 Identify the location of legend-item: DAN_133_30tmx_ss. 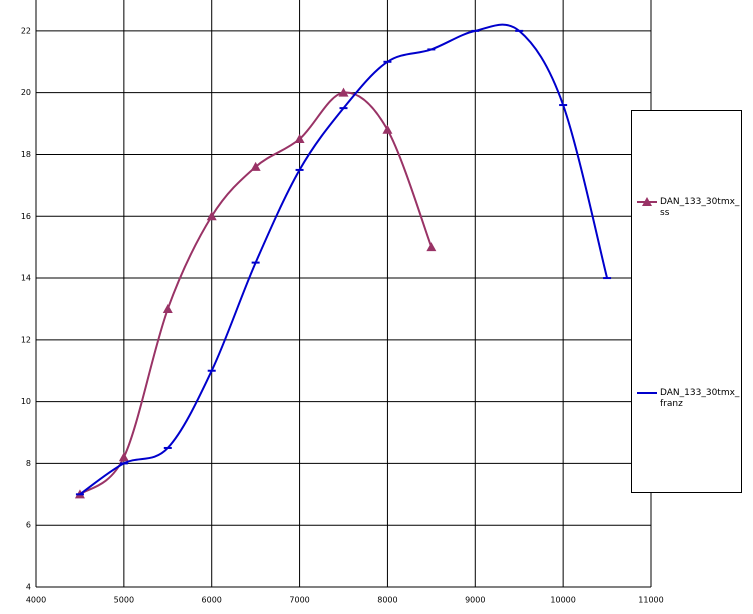
(688, 207).